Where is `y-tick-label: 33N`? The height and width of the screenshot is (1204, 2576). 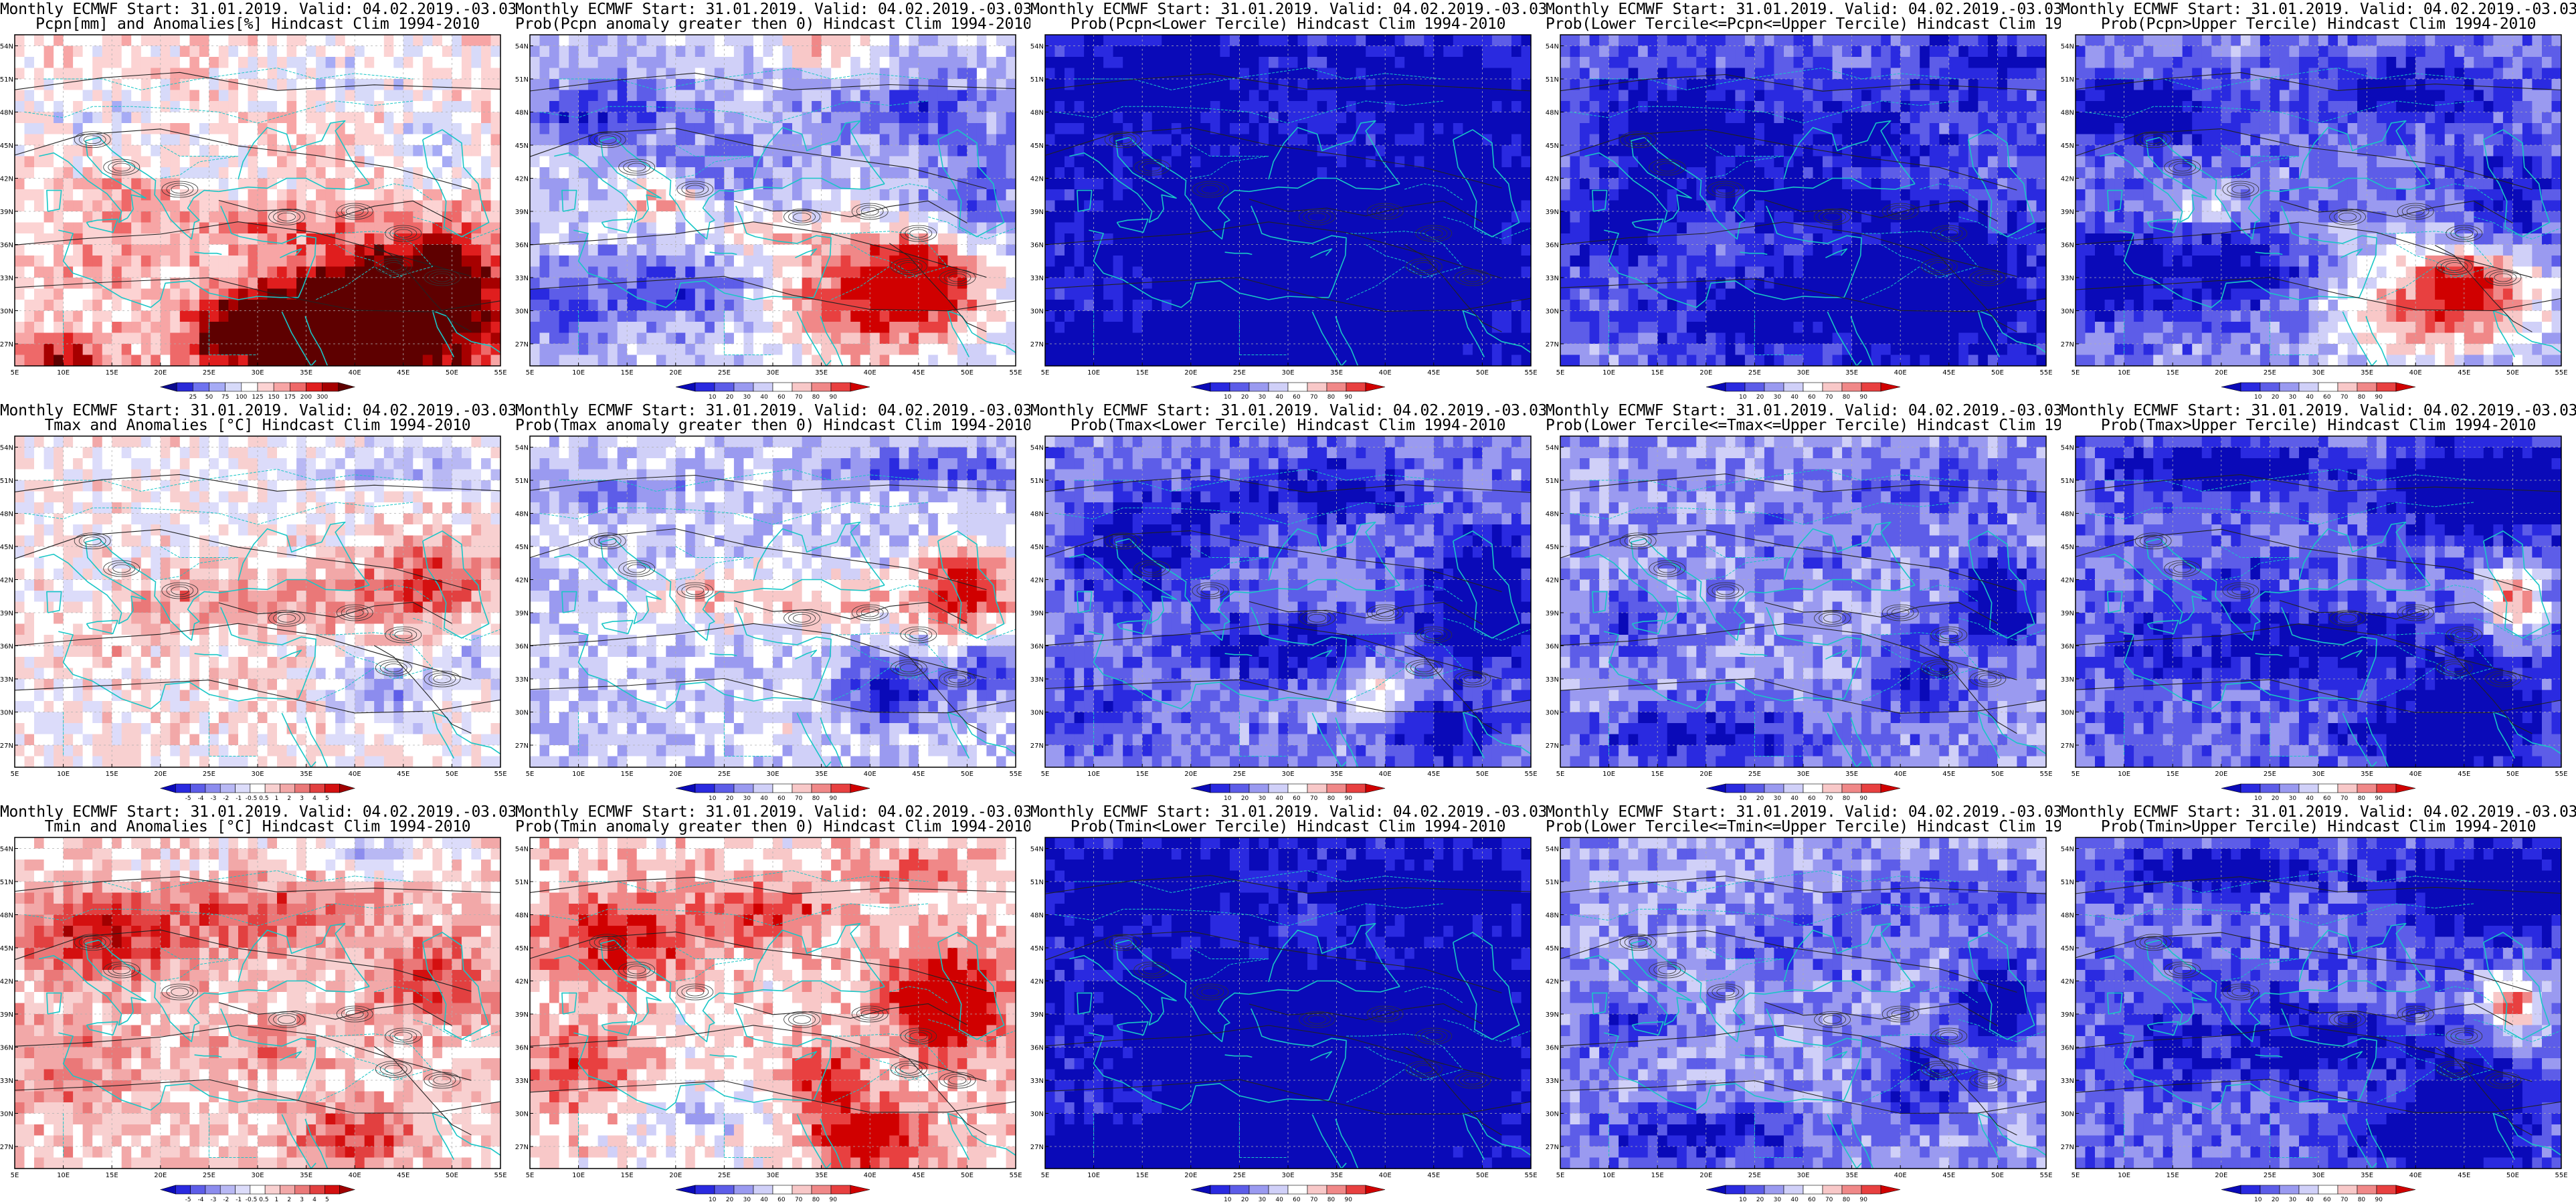 y-tick-label: 33N is located at coordinates (6, 278).